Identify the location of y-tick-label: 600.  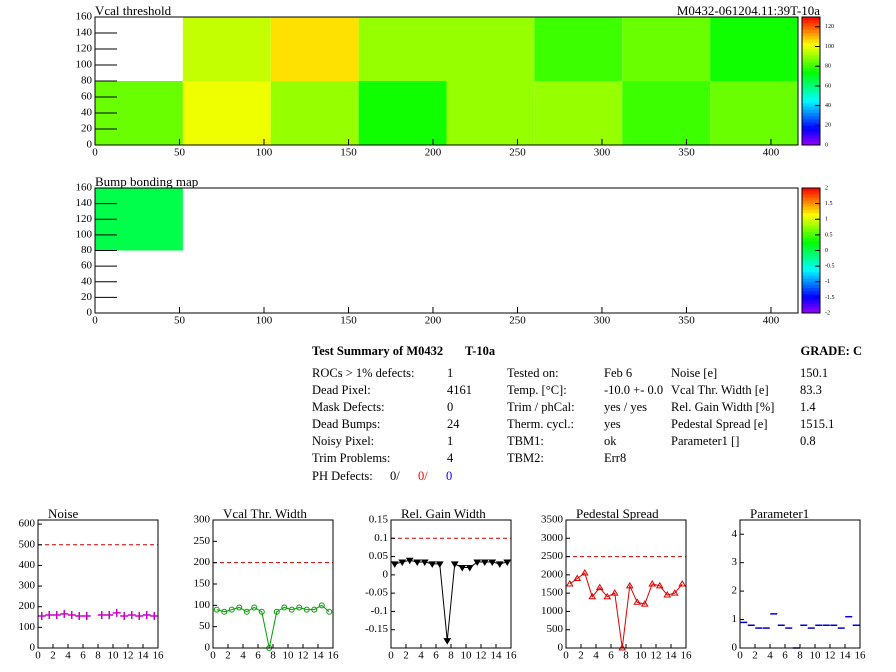
(27, 524).